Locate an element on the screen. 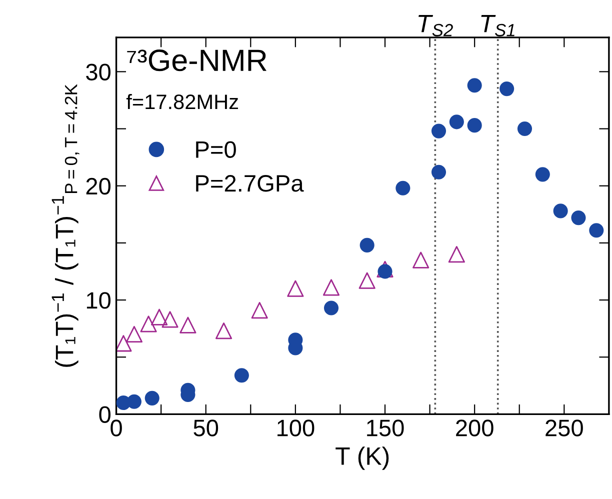  y-tick-label: 20 is located at coordinates (98, 186).